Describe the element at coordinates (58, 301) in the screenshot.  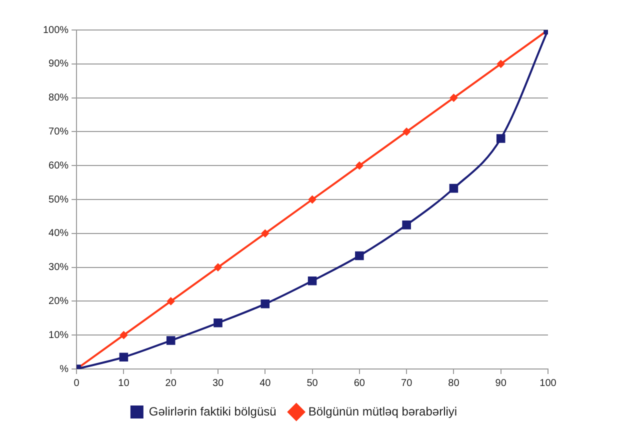
I see `y-tick-label: 20%` at that location.